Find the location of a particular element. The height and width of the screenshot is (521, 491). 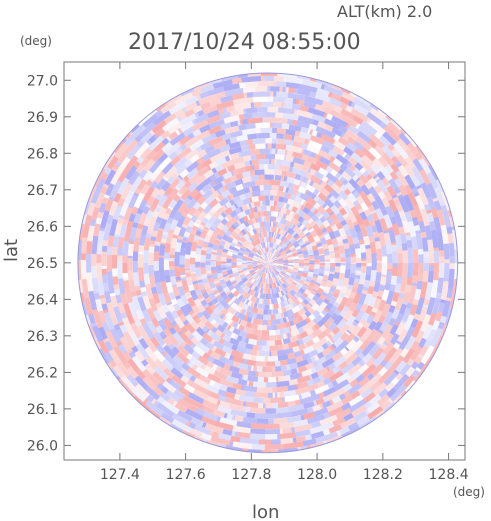

y-unit-label: (deg) is located at coordinates (36, 41).